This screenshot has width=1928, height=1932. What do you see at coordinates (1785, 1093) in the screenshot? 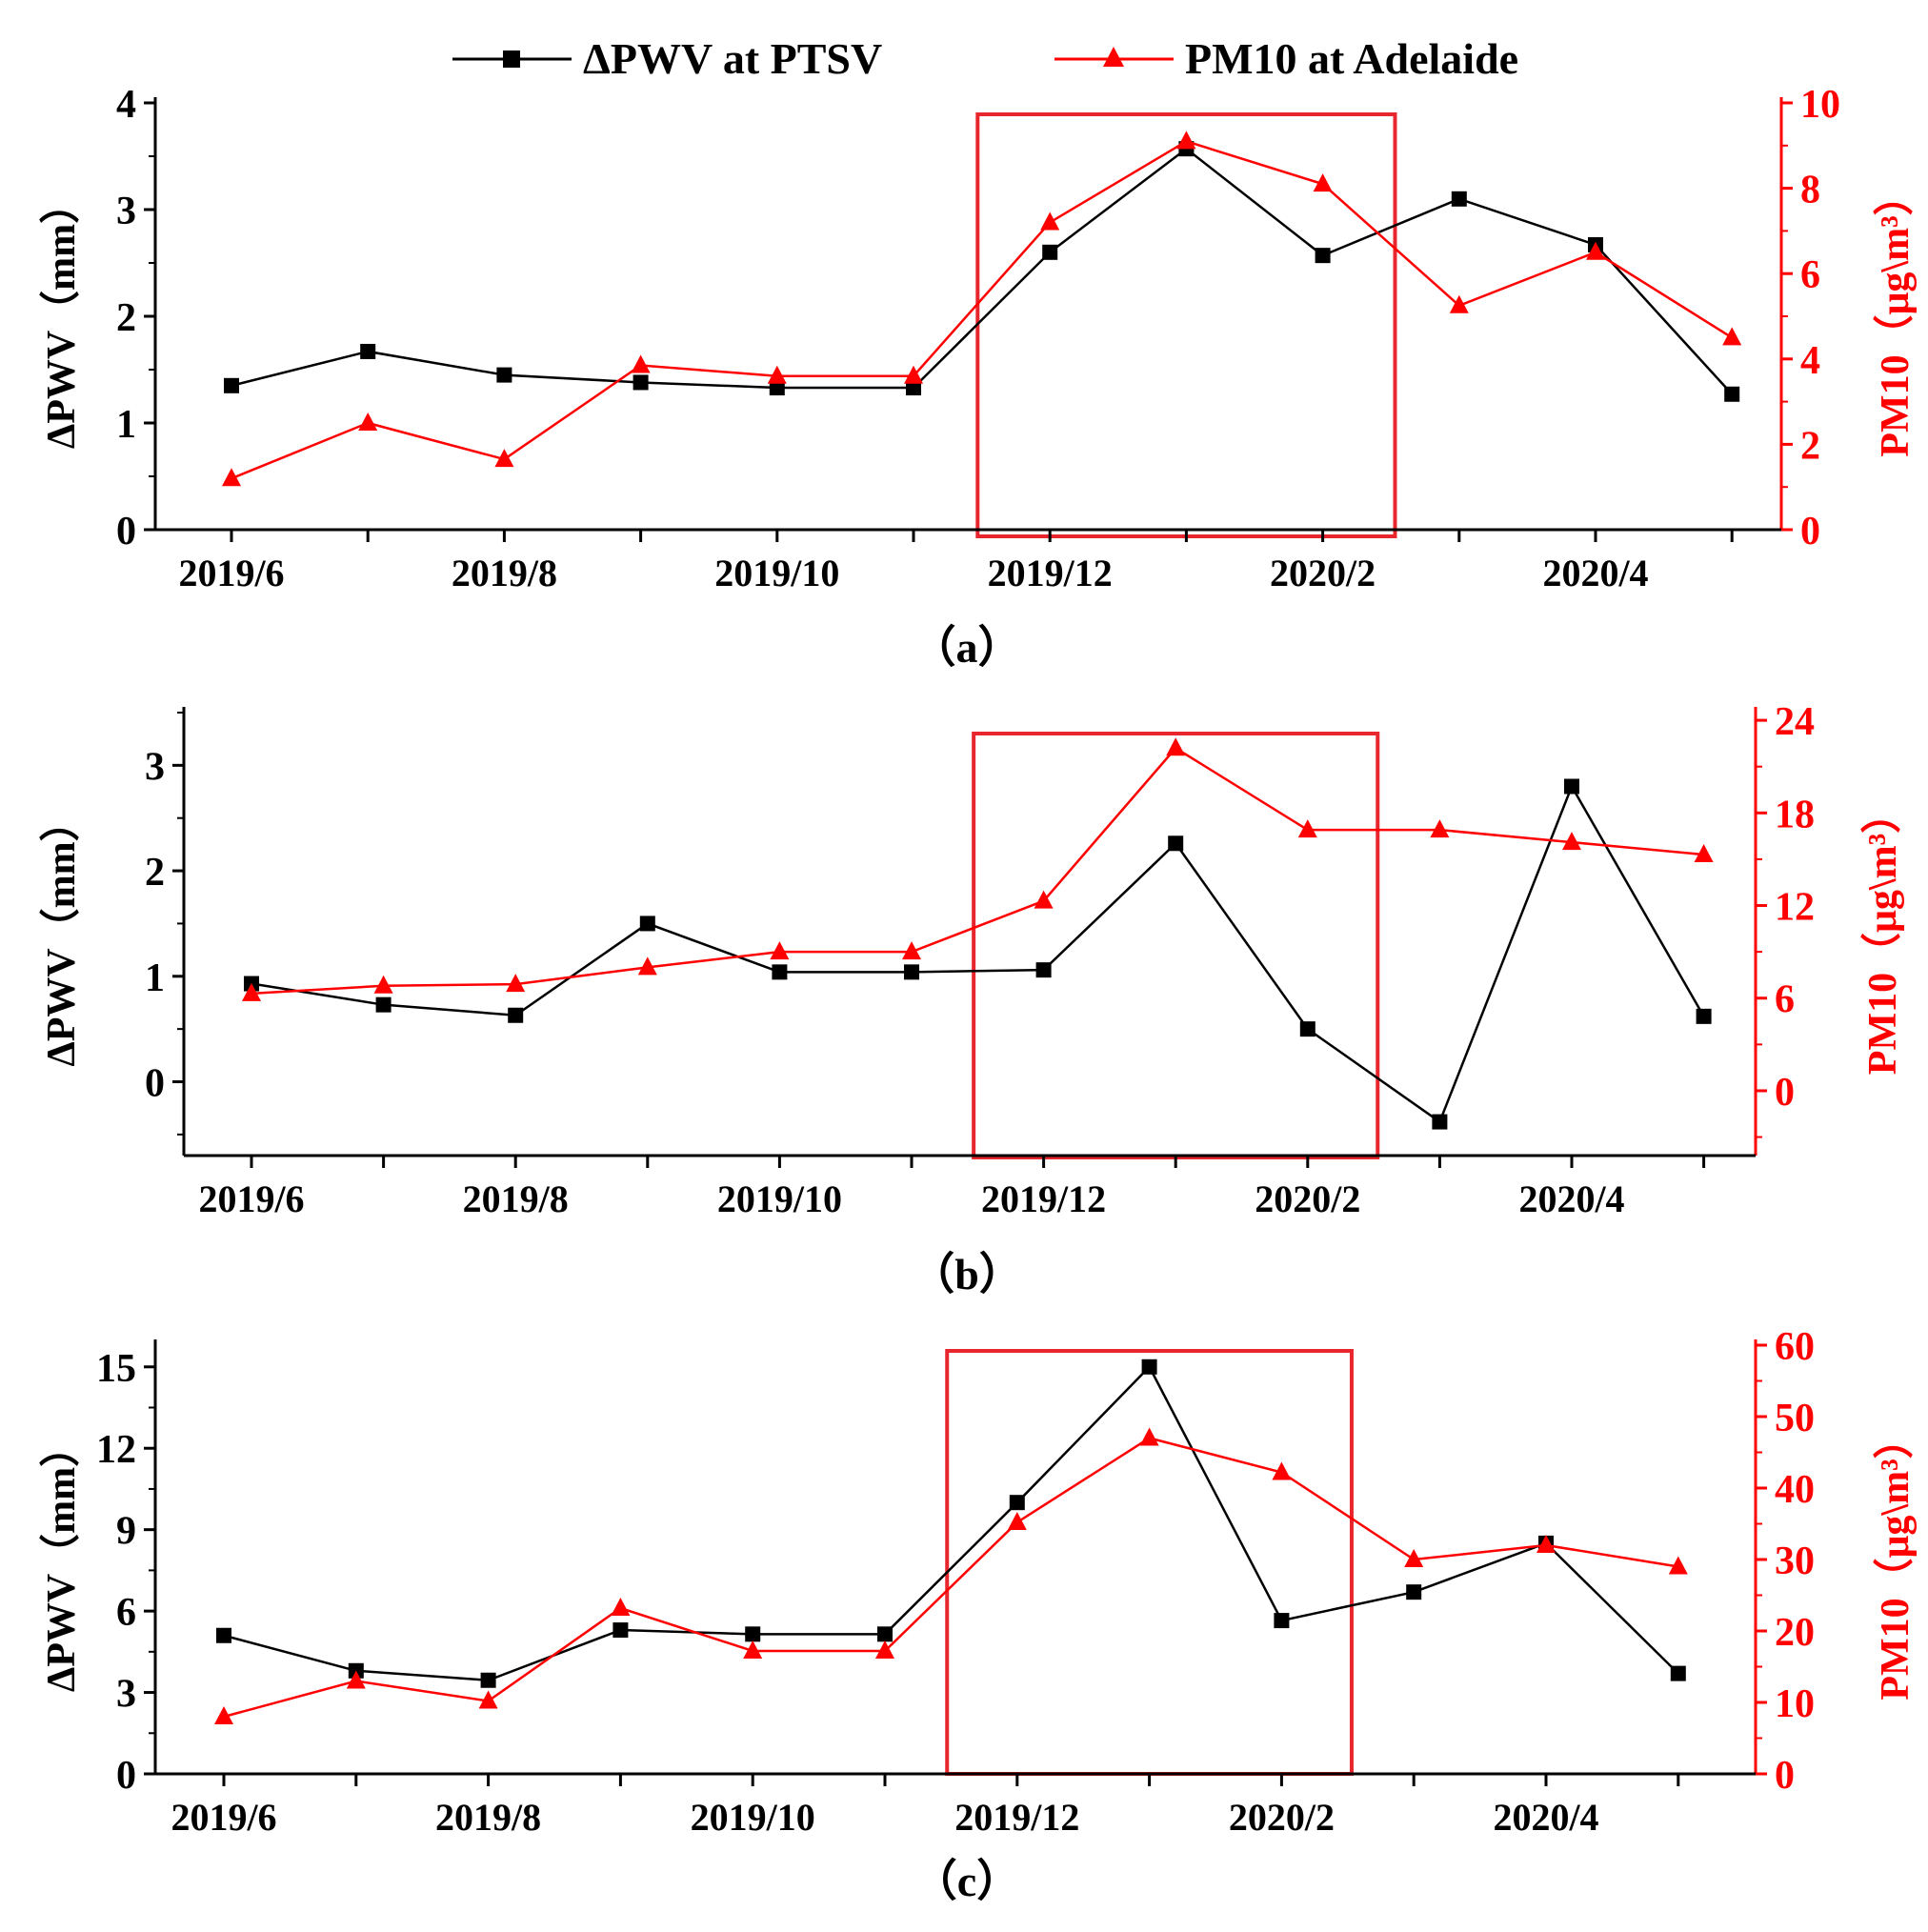
I see `right-tick-label: 0` at bounding box center [1785, 1093].